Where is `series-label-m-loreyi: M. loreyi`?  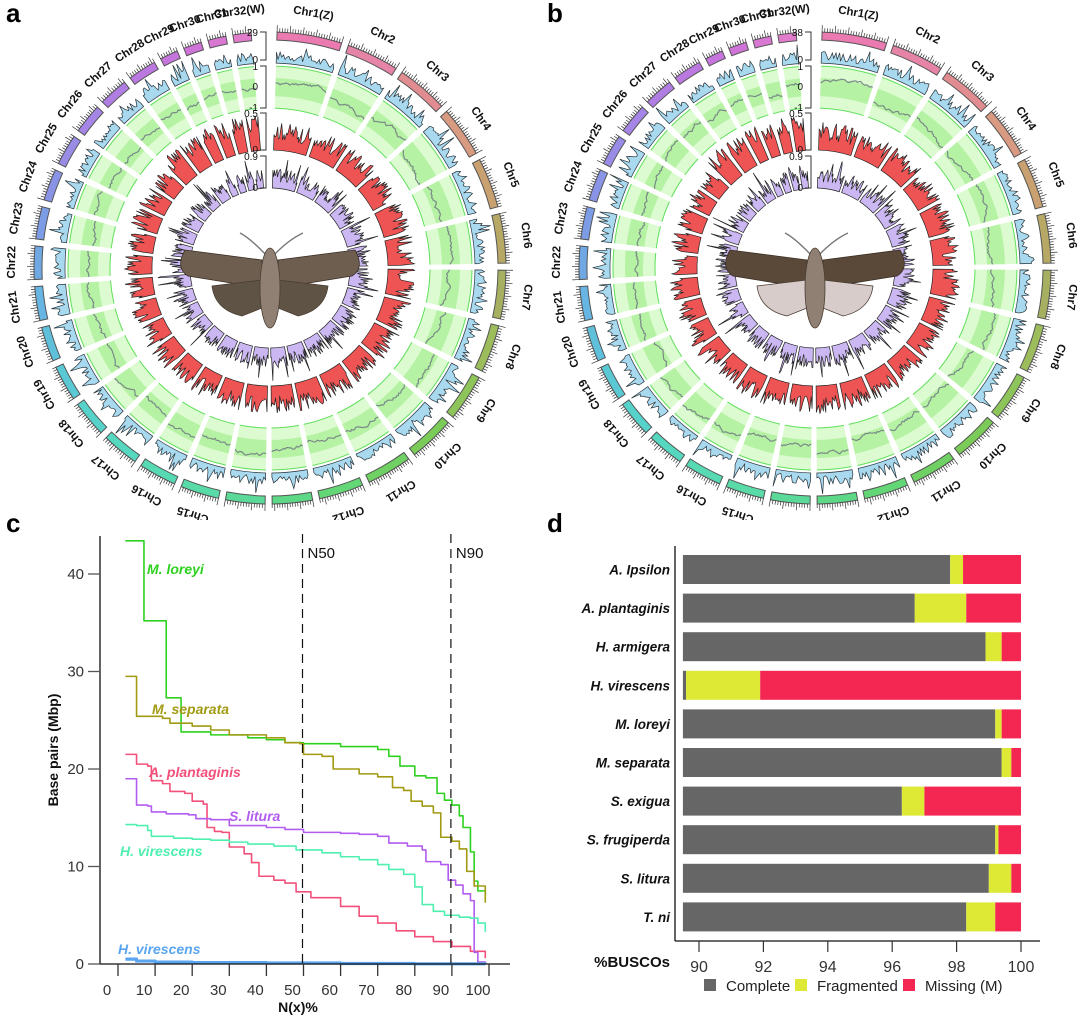 series-label-m-loreyi: M. loreyi is located at coordinates (176, 569).